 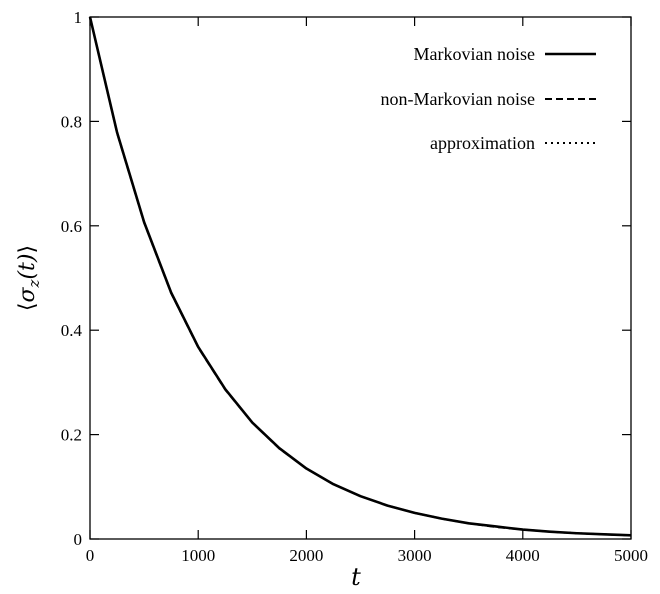 I want to click on y-tick-label: 0.6, so click(x=71, y=226).